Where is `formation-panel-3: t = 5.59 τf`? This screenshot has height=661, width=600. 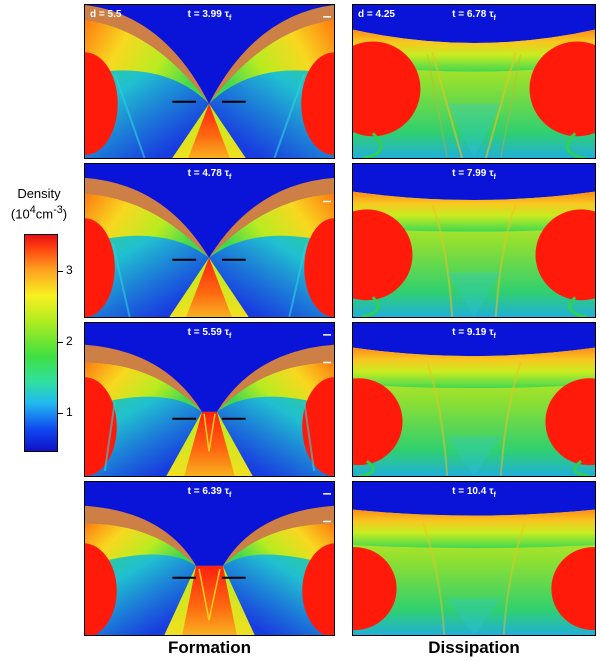 formation-panel-3: t = 5.59 τf is located at coordinates (209, 399).